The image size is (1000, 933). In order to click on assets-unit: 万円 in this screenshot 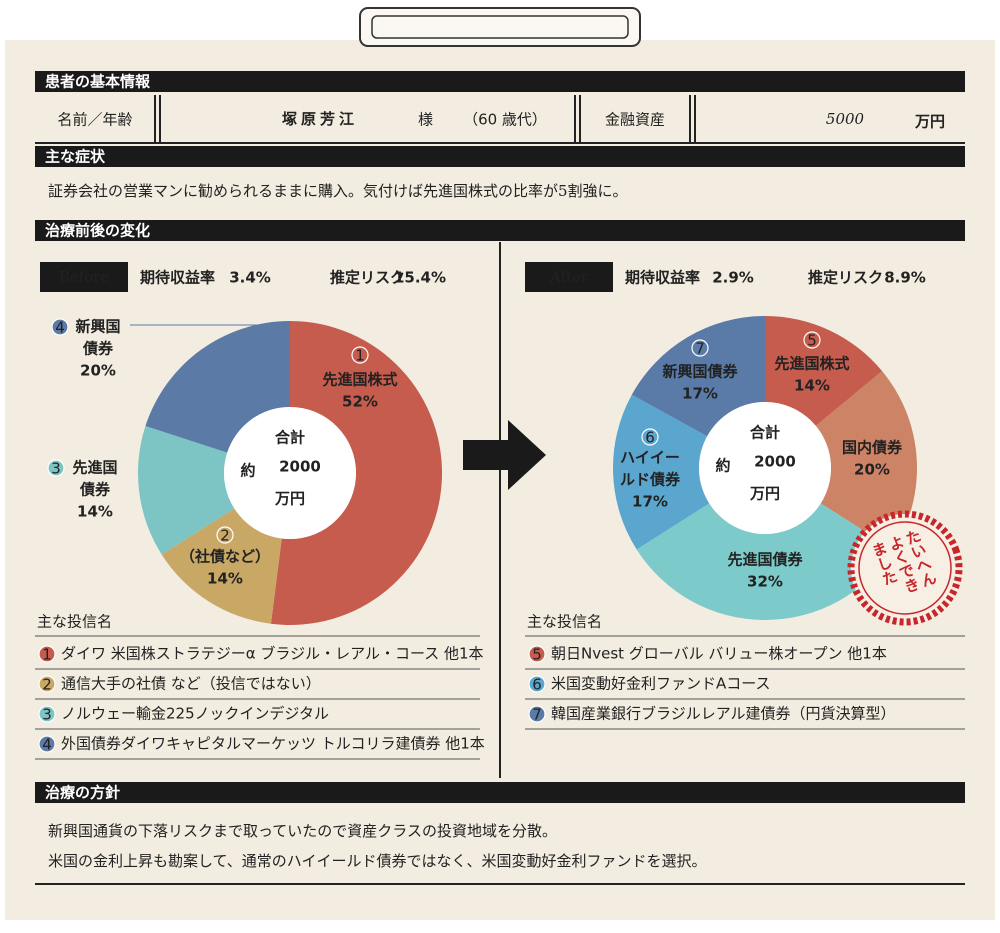, I will do `click(929, 122)`.